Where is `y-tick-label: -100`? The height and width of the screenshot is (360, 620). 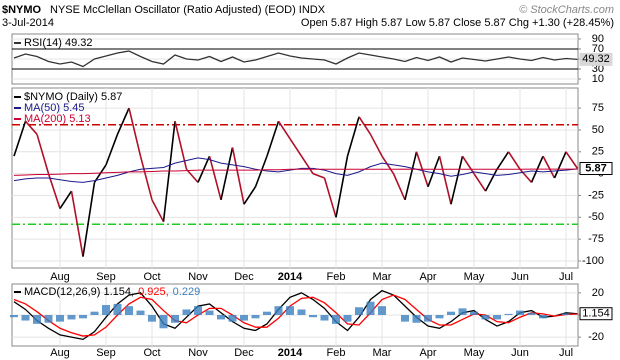
y-tick-label: -100 is located at coordinates (593, 261).